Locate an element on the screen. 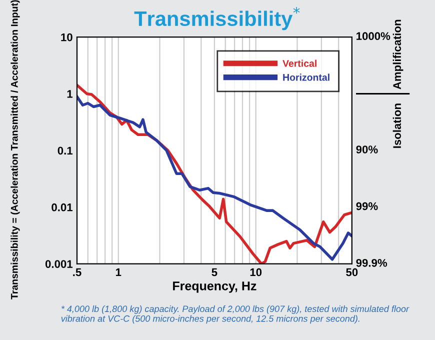 The height and width of the screenshot is (340, 435). text: Vertical is located at coordinates (299, 63).